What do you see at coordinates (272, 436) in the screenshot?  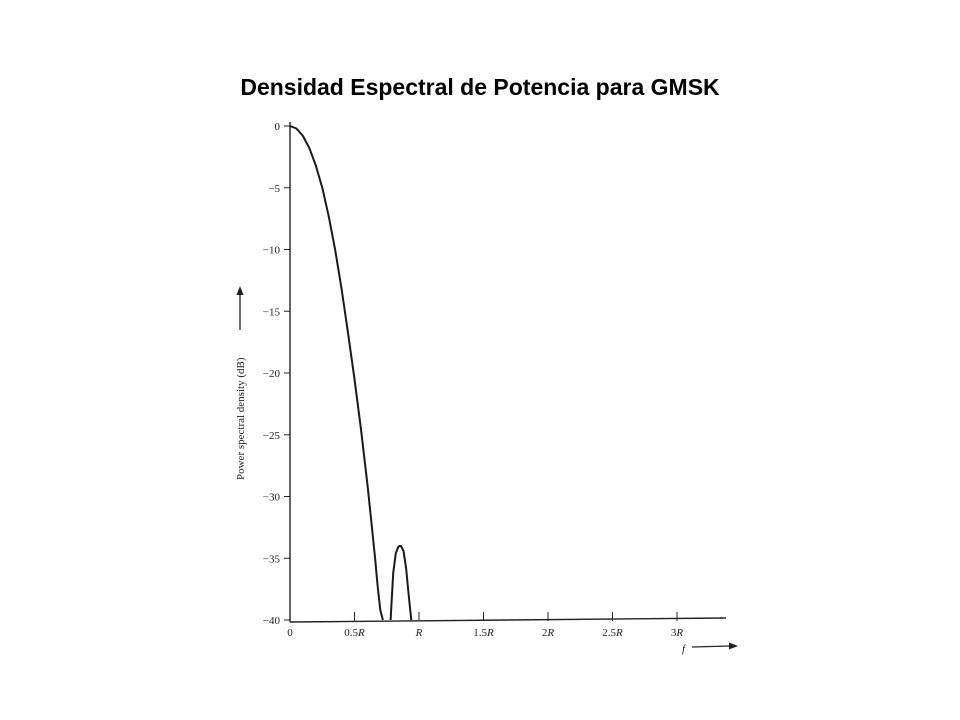 I see `y-tick-label: −25` at bounding box center [272, 436].